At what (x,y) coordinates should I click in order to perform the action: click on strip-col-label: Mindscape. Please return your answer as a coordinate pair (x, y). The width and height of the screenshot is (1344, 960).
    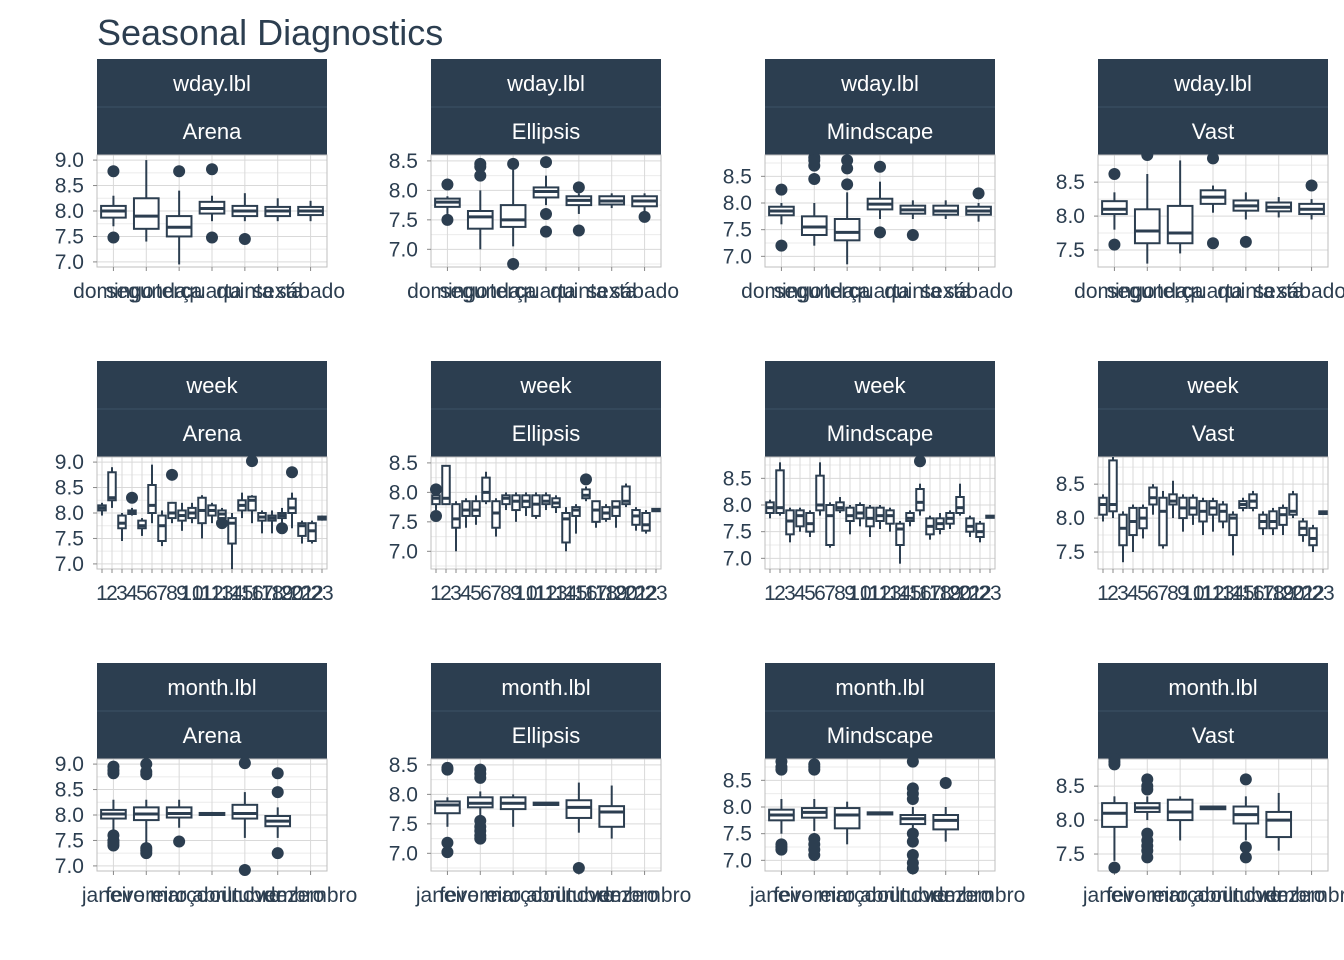
    Looking at the image, I should click on (880, 131).